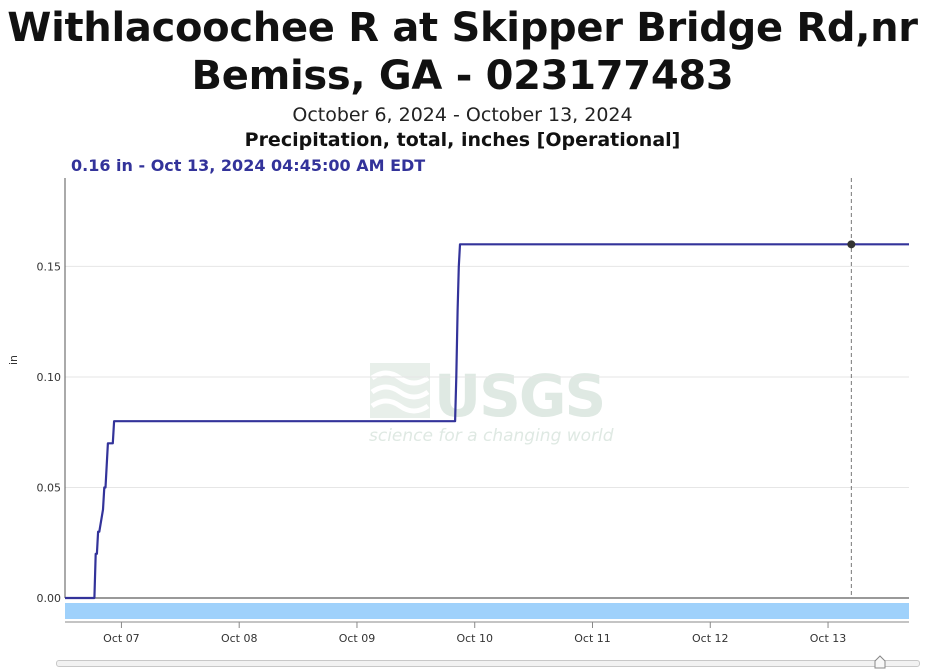 This screenshot has width=925, height=672. Describe the element at coordinates (49, 487) in the screenshot. I see `y-tick-label: 0.05` at that location.